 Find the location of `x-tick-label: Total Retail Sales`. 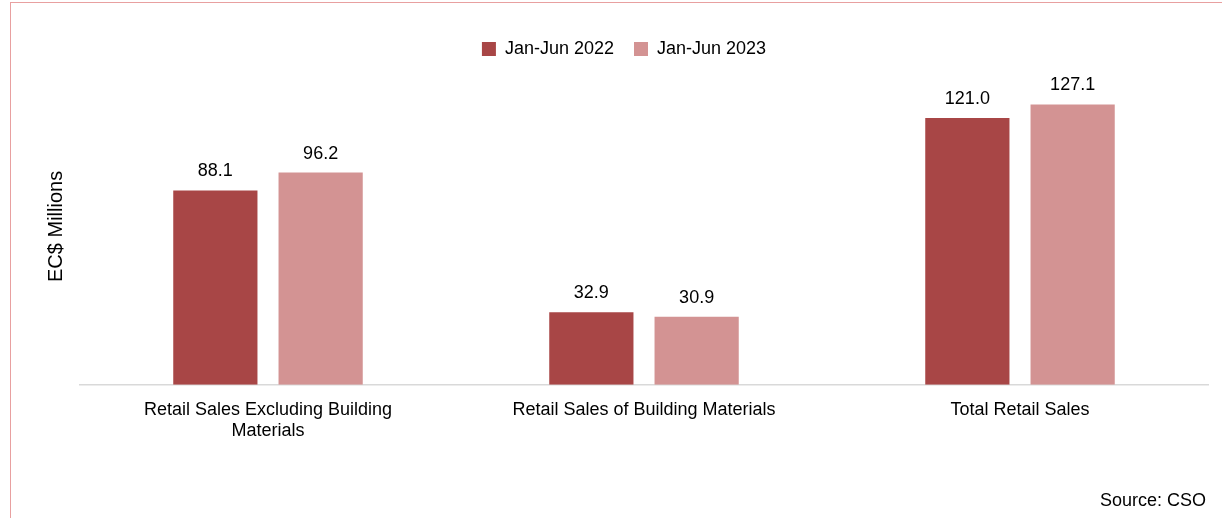

x-tick-label: Total Retail Sales is located at coordinates (1020, 408).